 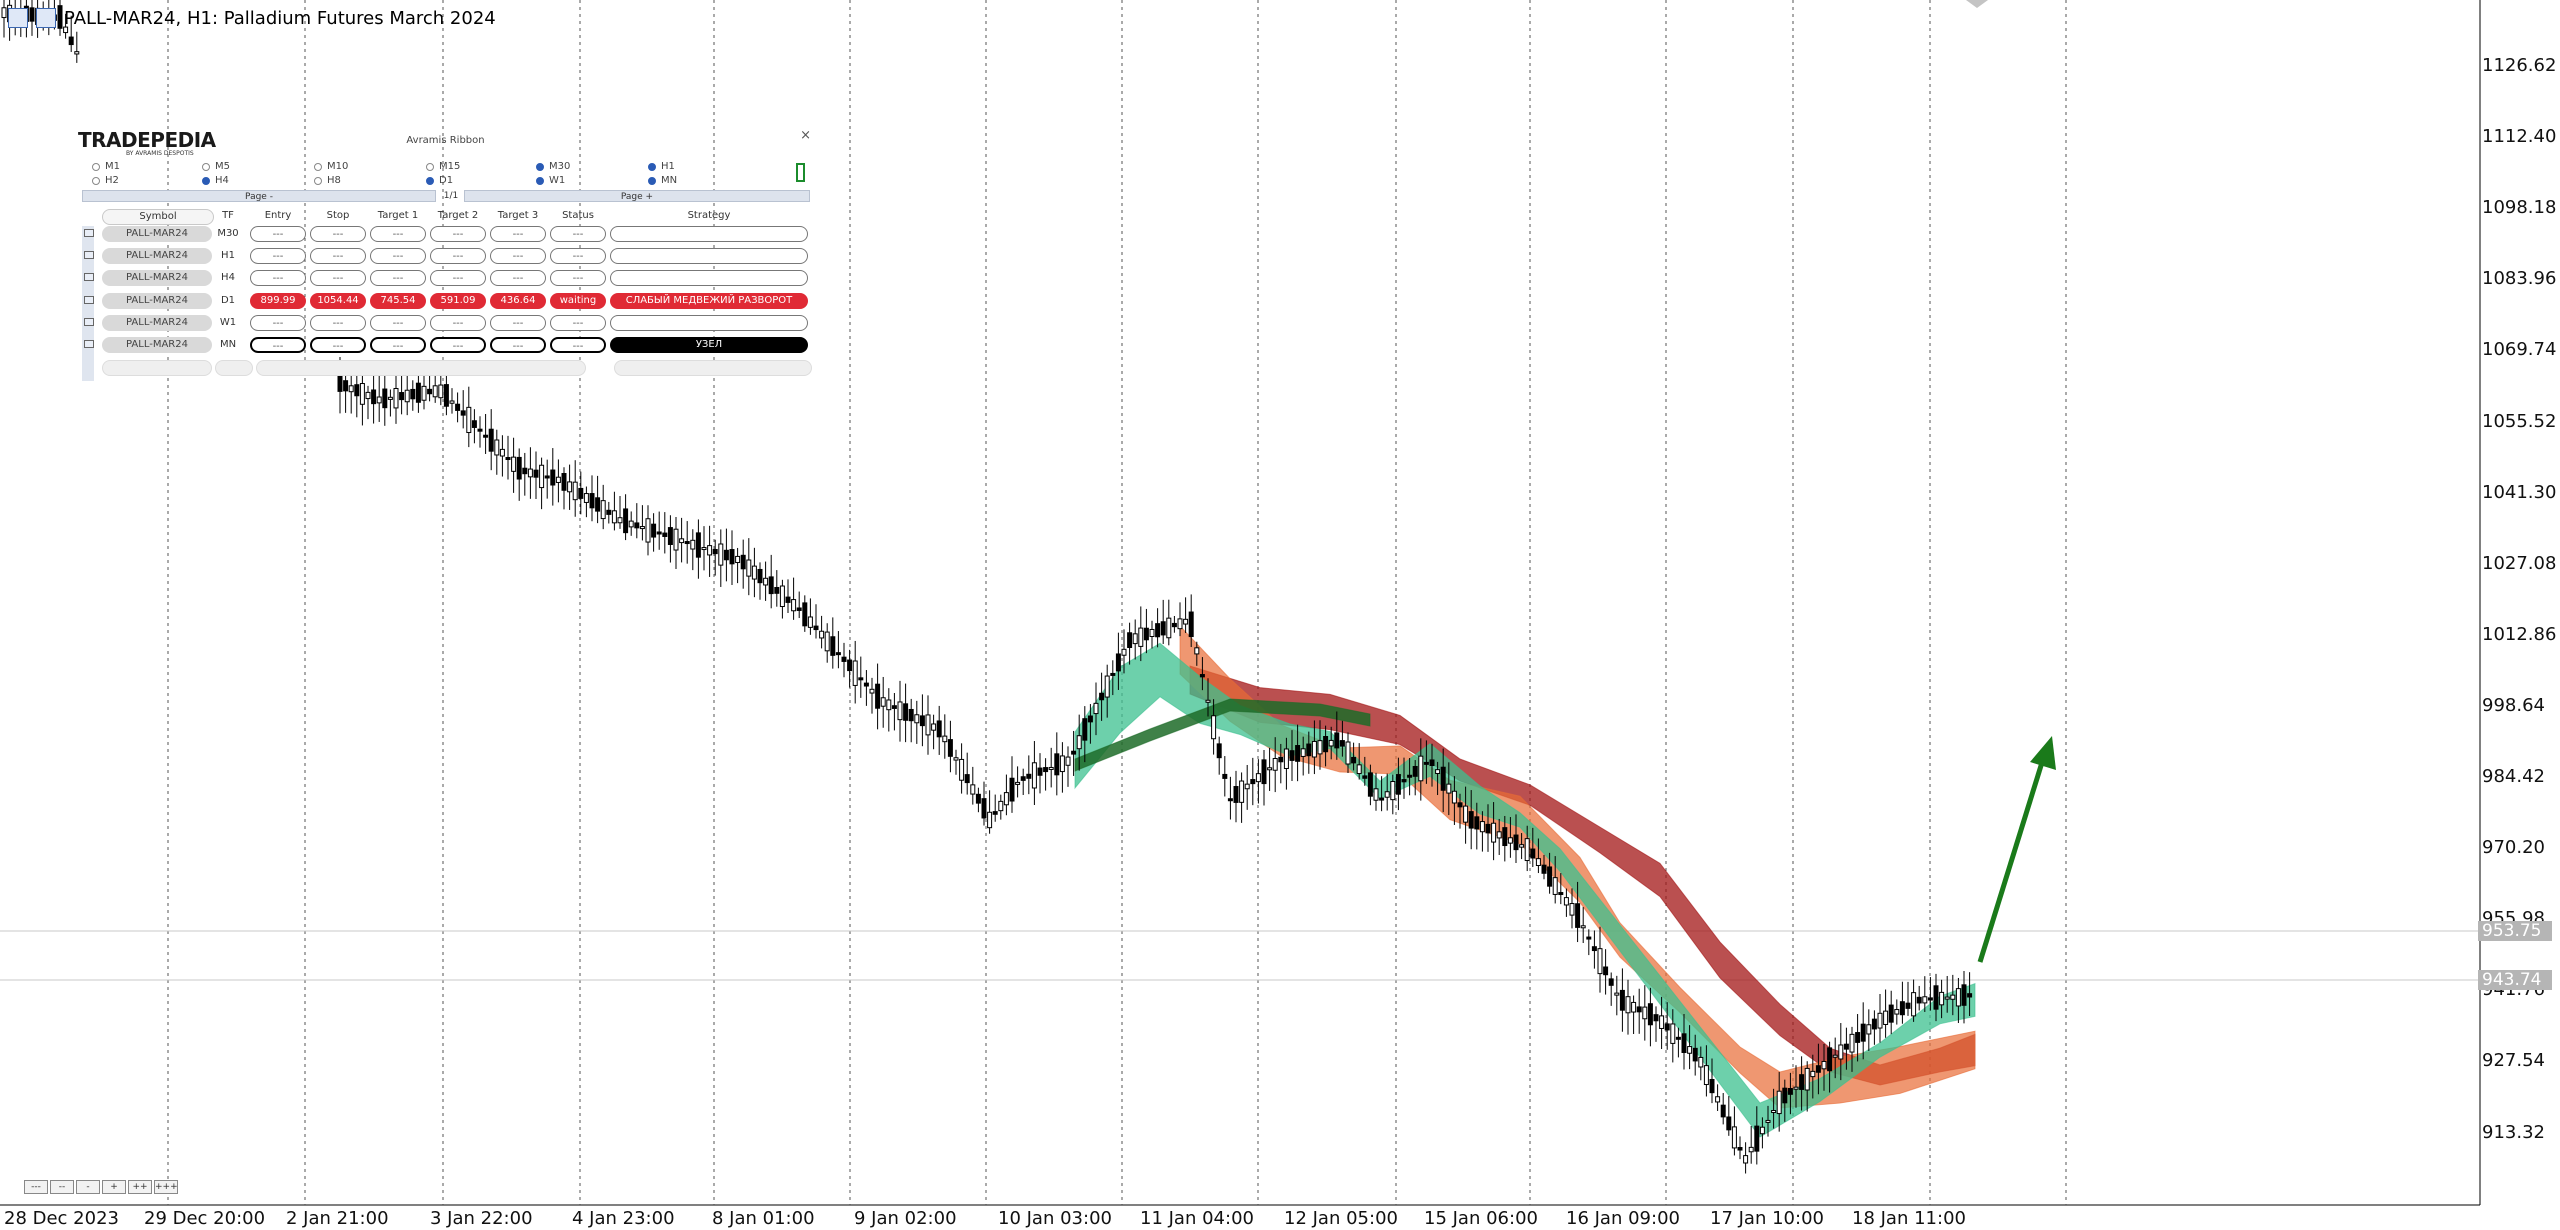 I want to click on chart-menu-icon, so click(x=18, y=18).